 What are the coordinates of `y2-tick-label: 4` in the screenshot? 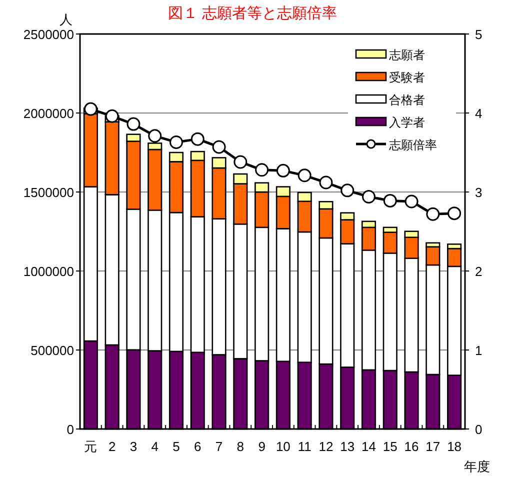 It's located at (478, 113).